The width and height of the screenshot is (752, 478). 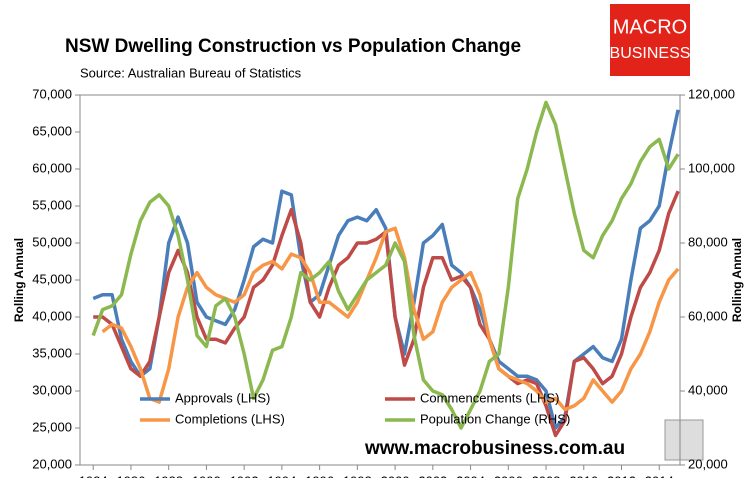 What do you see at coordinates (244, 475) in the screenshot?
I see `x-tick-label: 1992` at bounding box center [244, 475].